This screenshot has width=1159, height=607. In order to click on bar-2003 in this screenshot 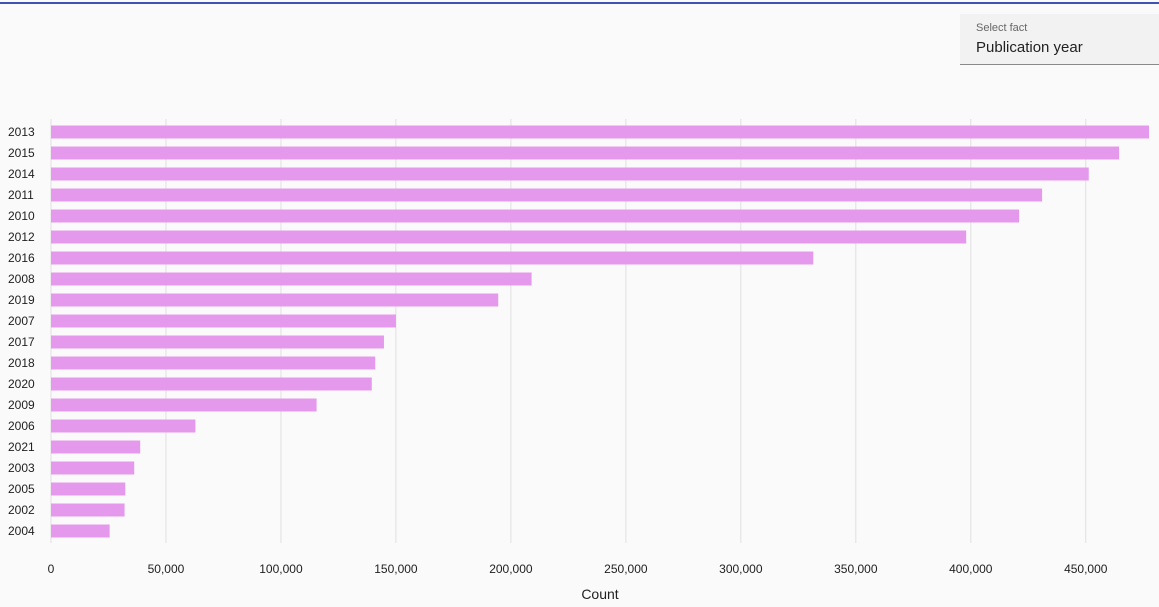, I will do `click(93, 468)`.